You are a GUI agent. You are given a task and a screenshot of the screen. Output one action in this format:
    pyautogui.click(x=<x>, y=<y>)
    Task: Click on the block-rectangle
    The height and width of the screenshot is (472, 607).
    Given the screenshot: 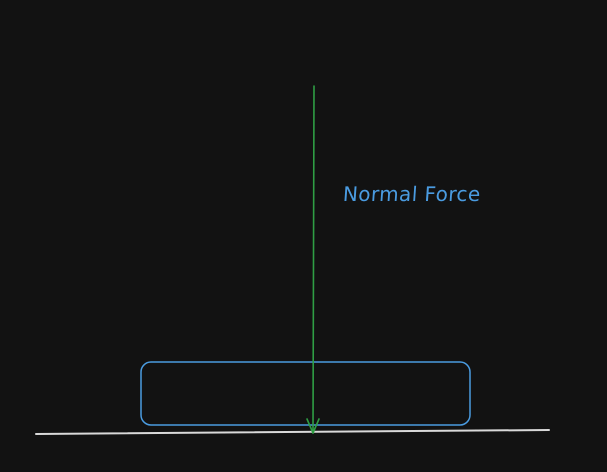 What is the action you would take?
    pyautogui.click(x=305, y=393)
    